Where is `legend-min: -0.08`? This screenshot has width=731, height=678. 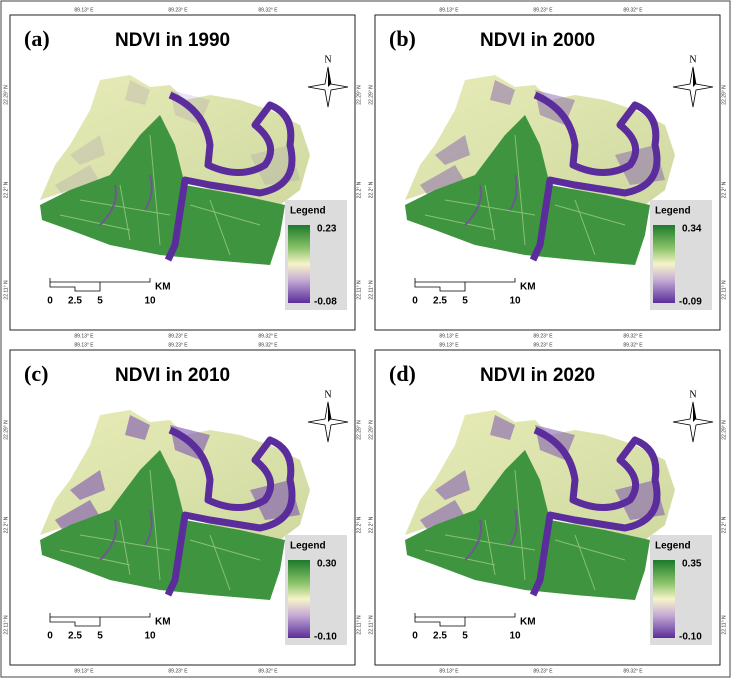
legend-min: -0.08 is located at coordinates (325, 302).